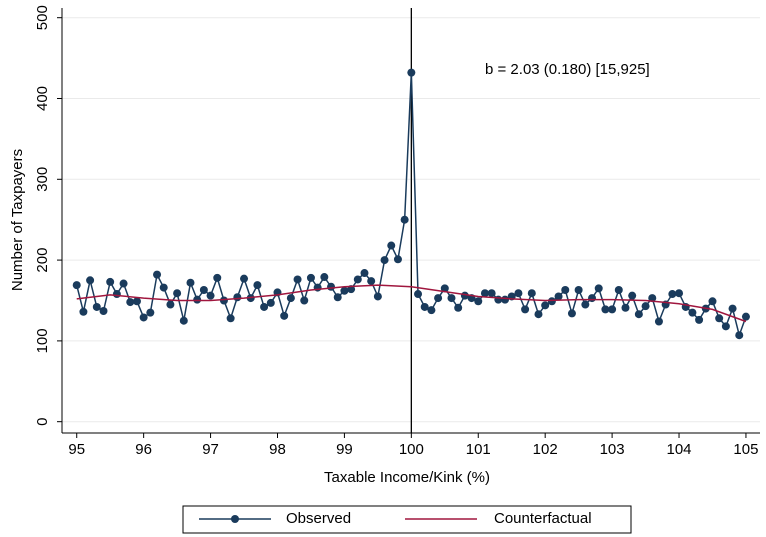  I want to click on y-tick-label: 400, so click(42, 98).